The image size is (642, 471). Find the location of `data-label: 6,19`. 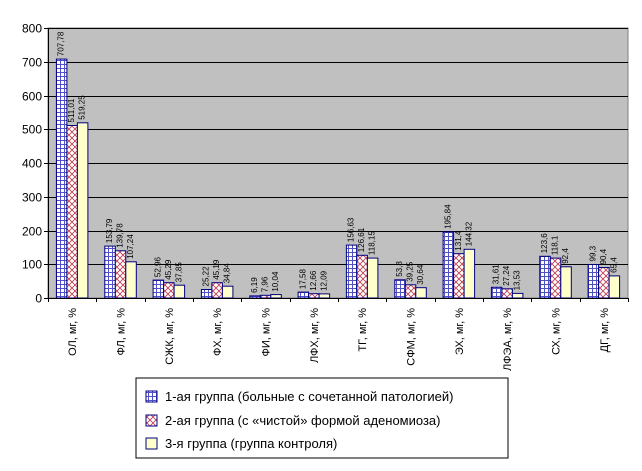

data-label: 6,19 is located at coordinates (254, 285).